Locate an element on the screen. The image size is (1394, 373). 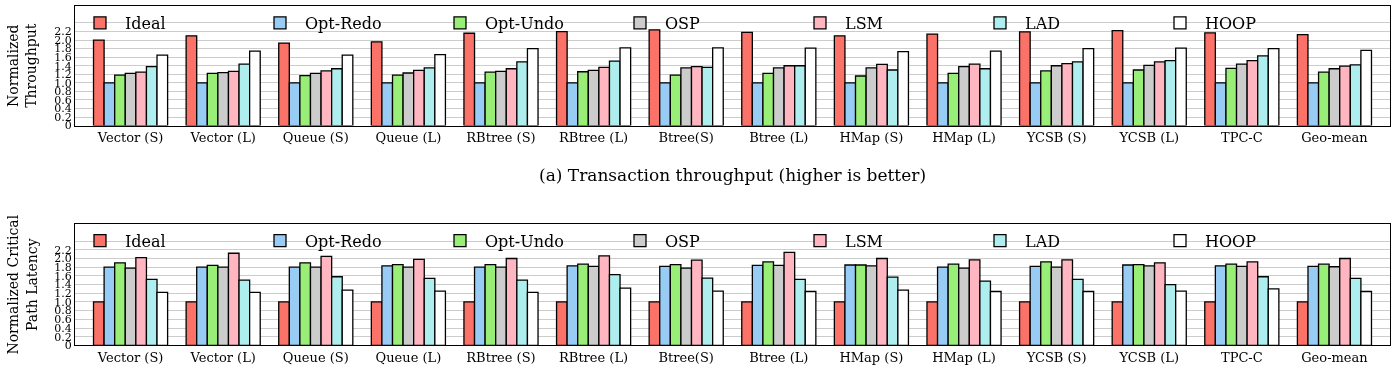
text: (a) Transaction throughput (higher is better) is located at coordinates (733, 175).